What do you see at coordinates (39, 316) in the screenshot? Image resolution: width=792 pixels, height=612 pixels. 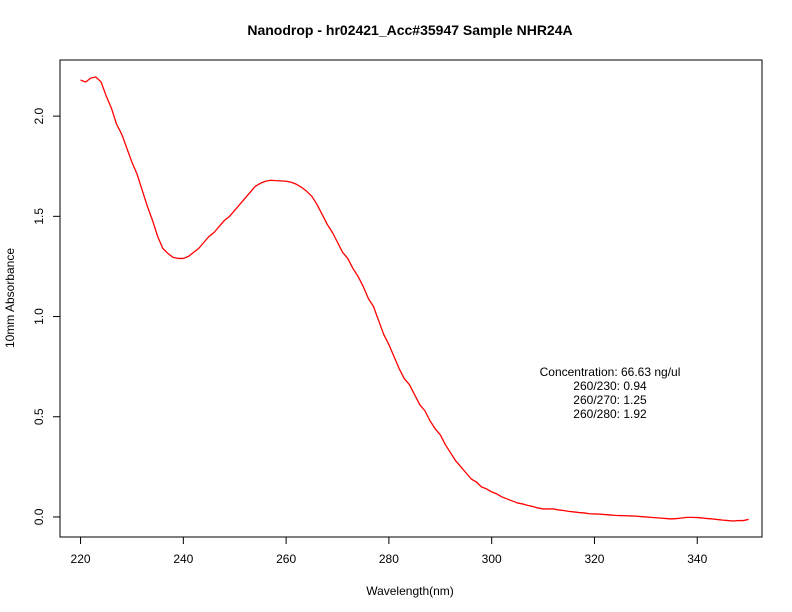 I see `y-tick-label: 1.0` at bounding box center [39, 316].